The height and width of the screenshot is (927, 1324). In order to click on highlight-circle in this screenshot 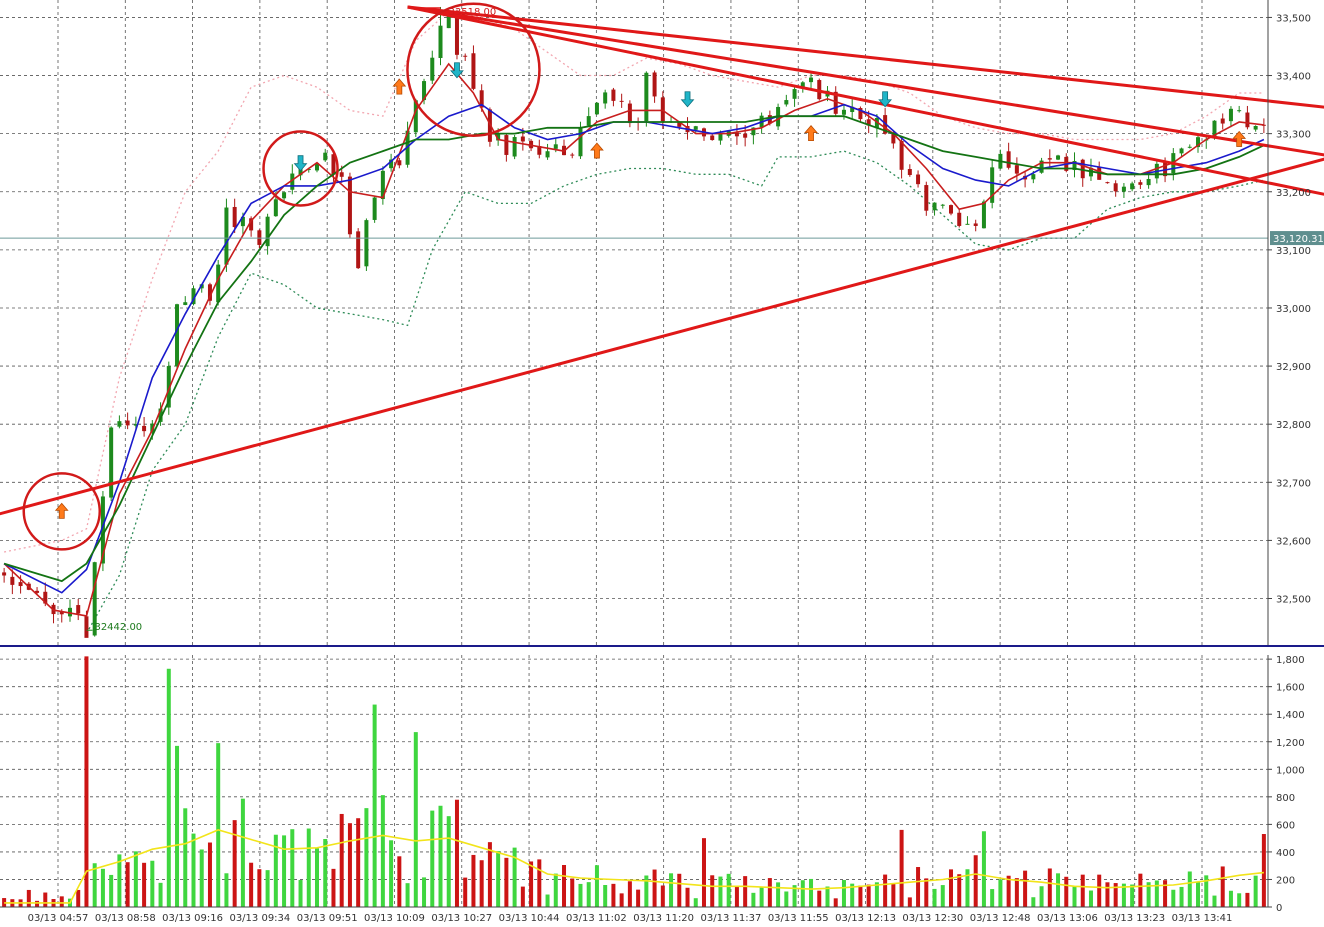, I will do `click(300, 168)`.